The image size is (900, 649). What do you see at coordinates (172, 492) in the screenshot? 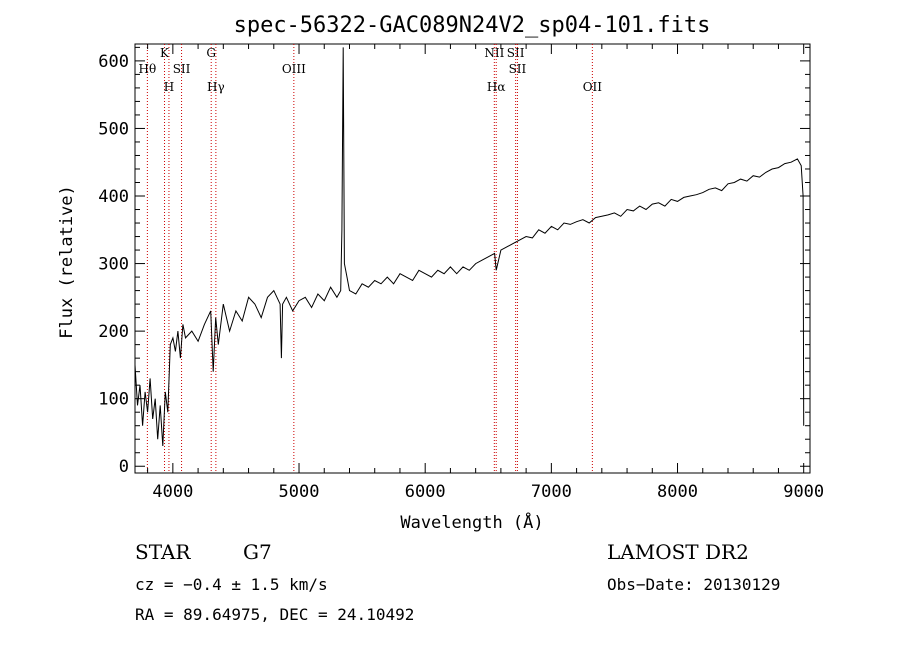
I see `x-tick-label: 4000` at bounding box center [172, 492].